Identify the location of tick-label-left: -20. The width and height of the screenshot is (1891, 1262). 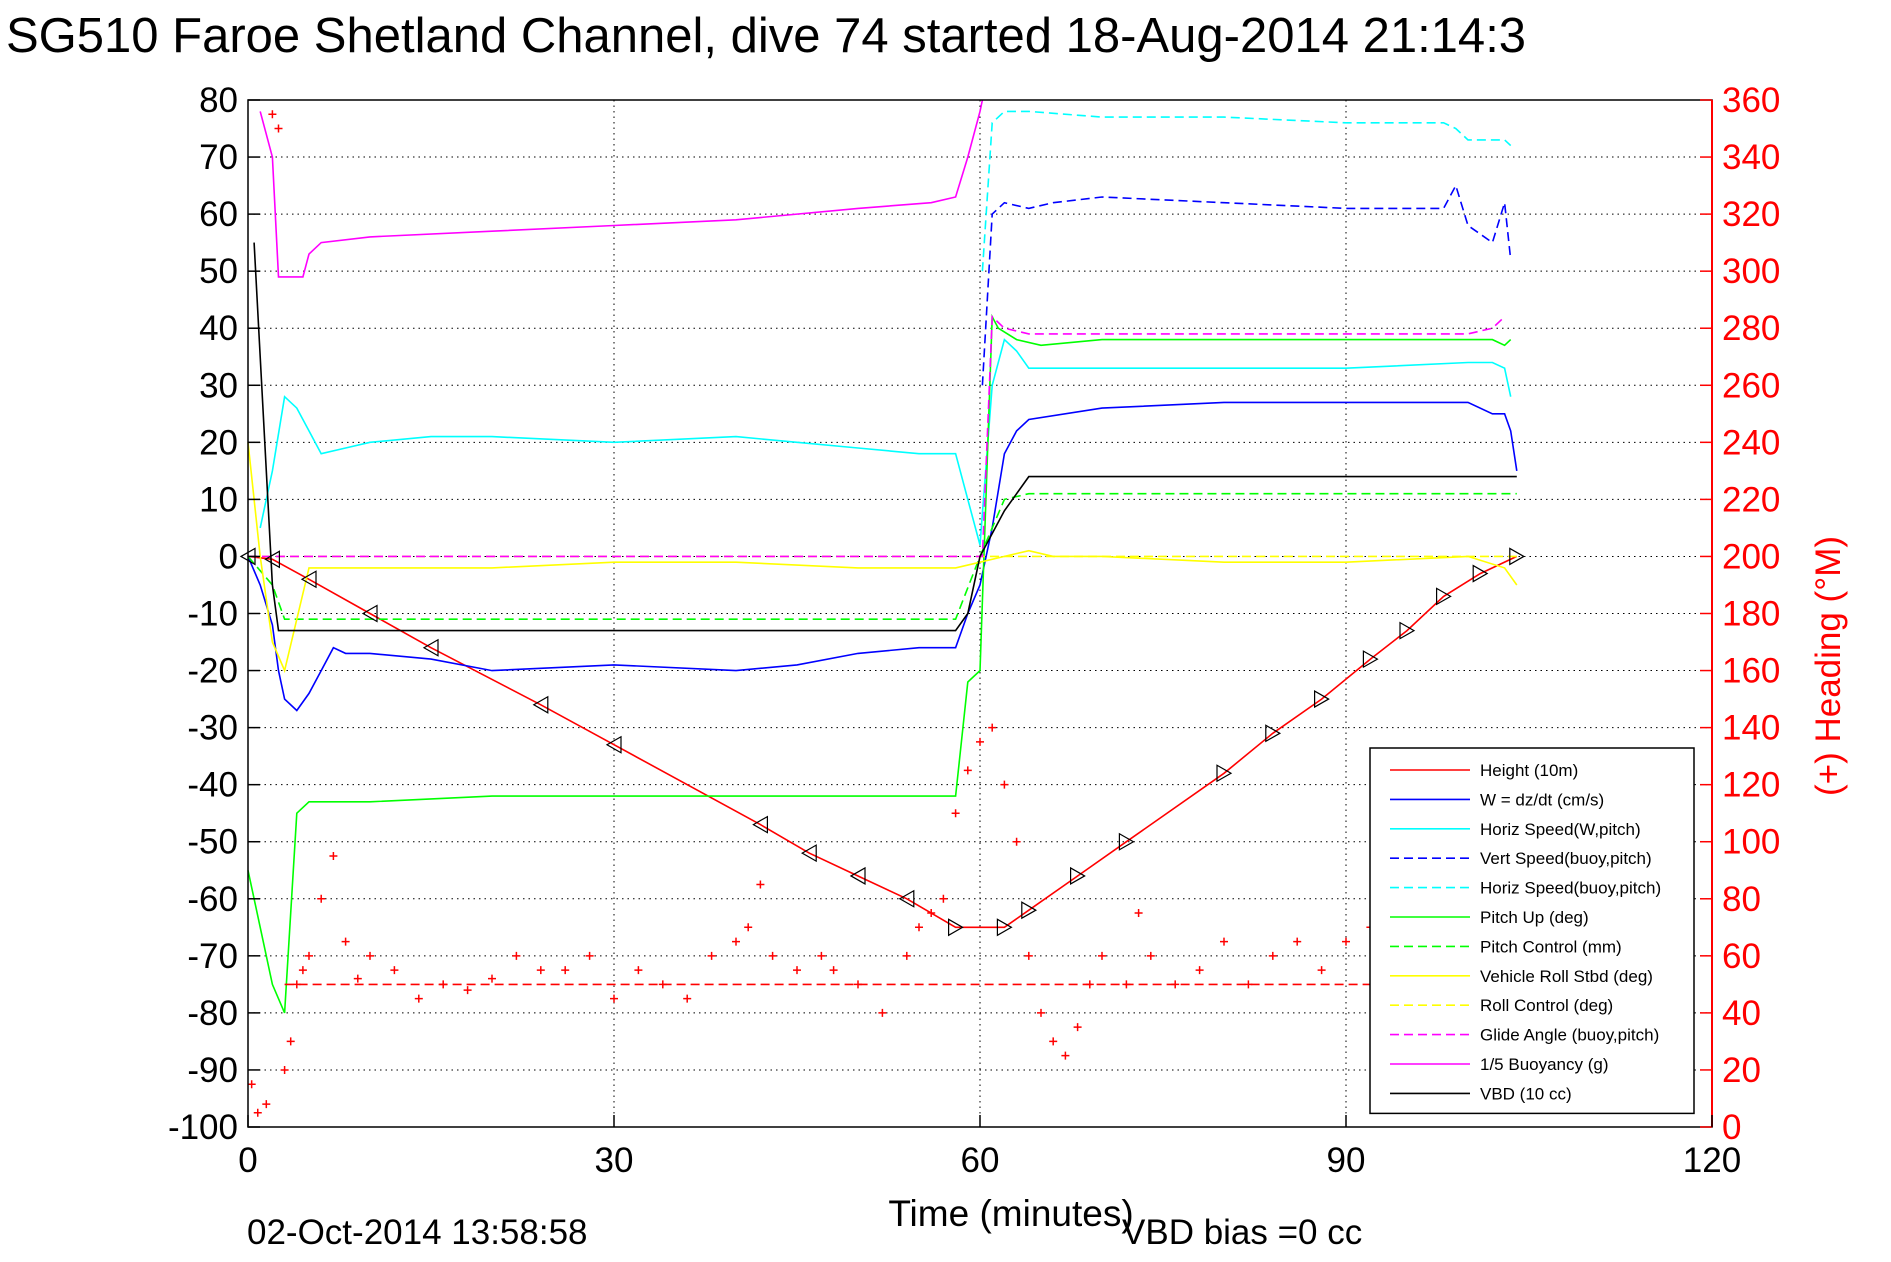
(212, 671).